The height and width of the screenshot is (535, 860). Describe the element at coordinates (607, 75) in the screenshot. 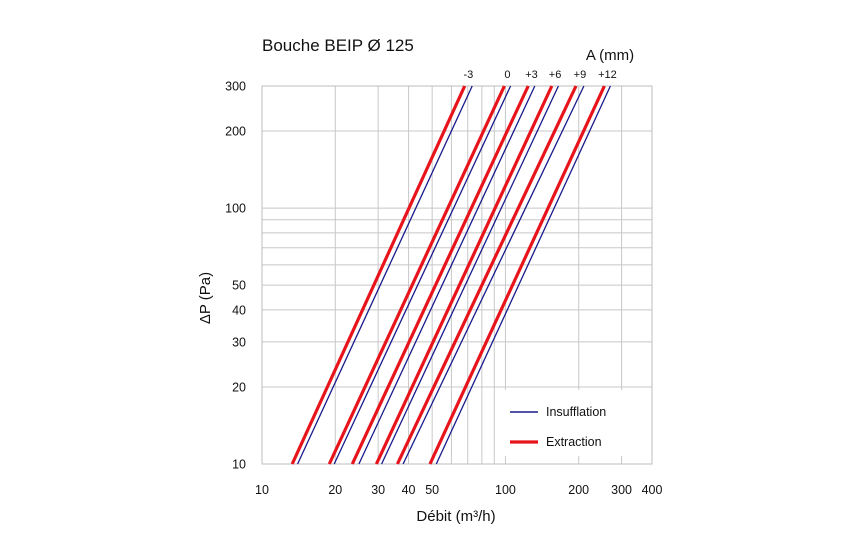

I see `a-value-label: +12` at that location.